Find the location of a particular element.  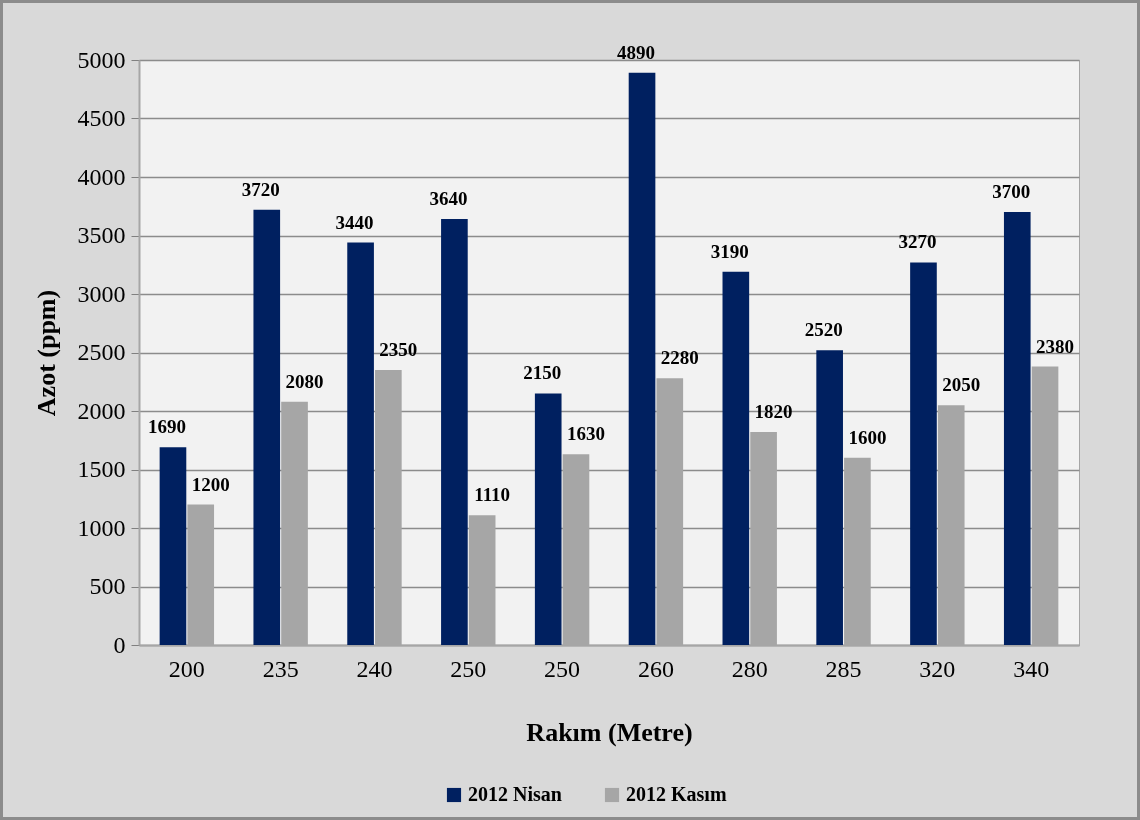

data-label: 1820 is located at coordinates (773, 412).